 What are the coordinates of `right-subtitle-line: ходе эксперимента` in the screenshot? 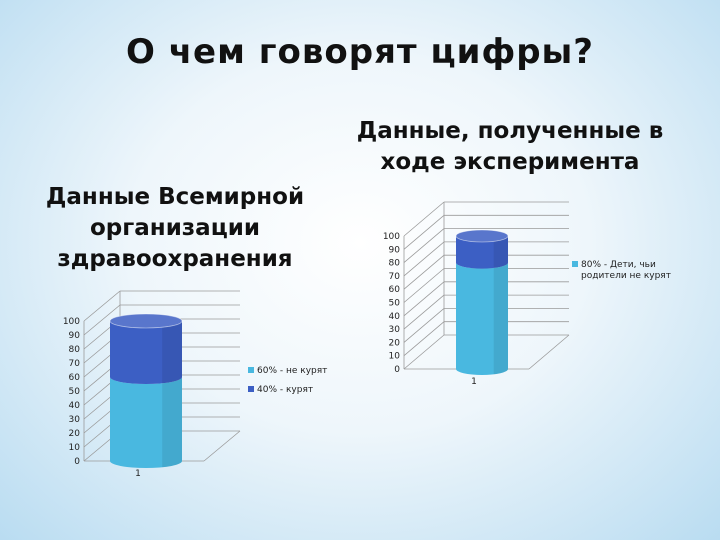 It's located at (510, 162).